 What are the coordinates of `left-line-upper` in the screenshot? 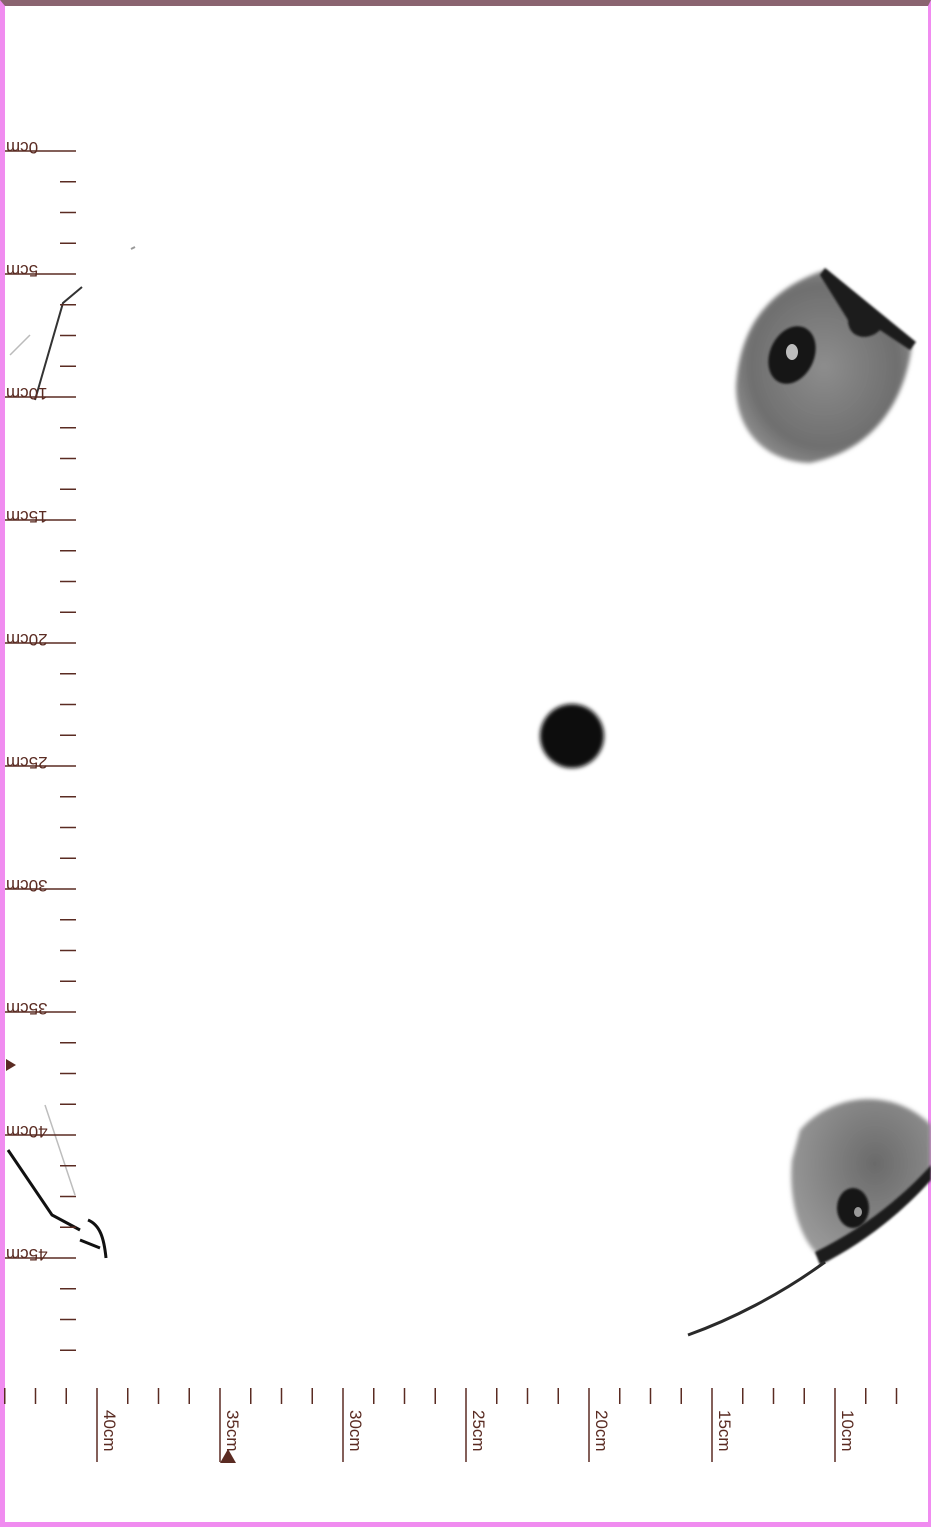 It's located at (58, 343).